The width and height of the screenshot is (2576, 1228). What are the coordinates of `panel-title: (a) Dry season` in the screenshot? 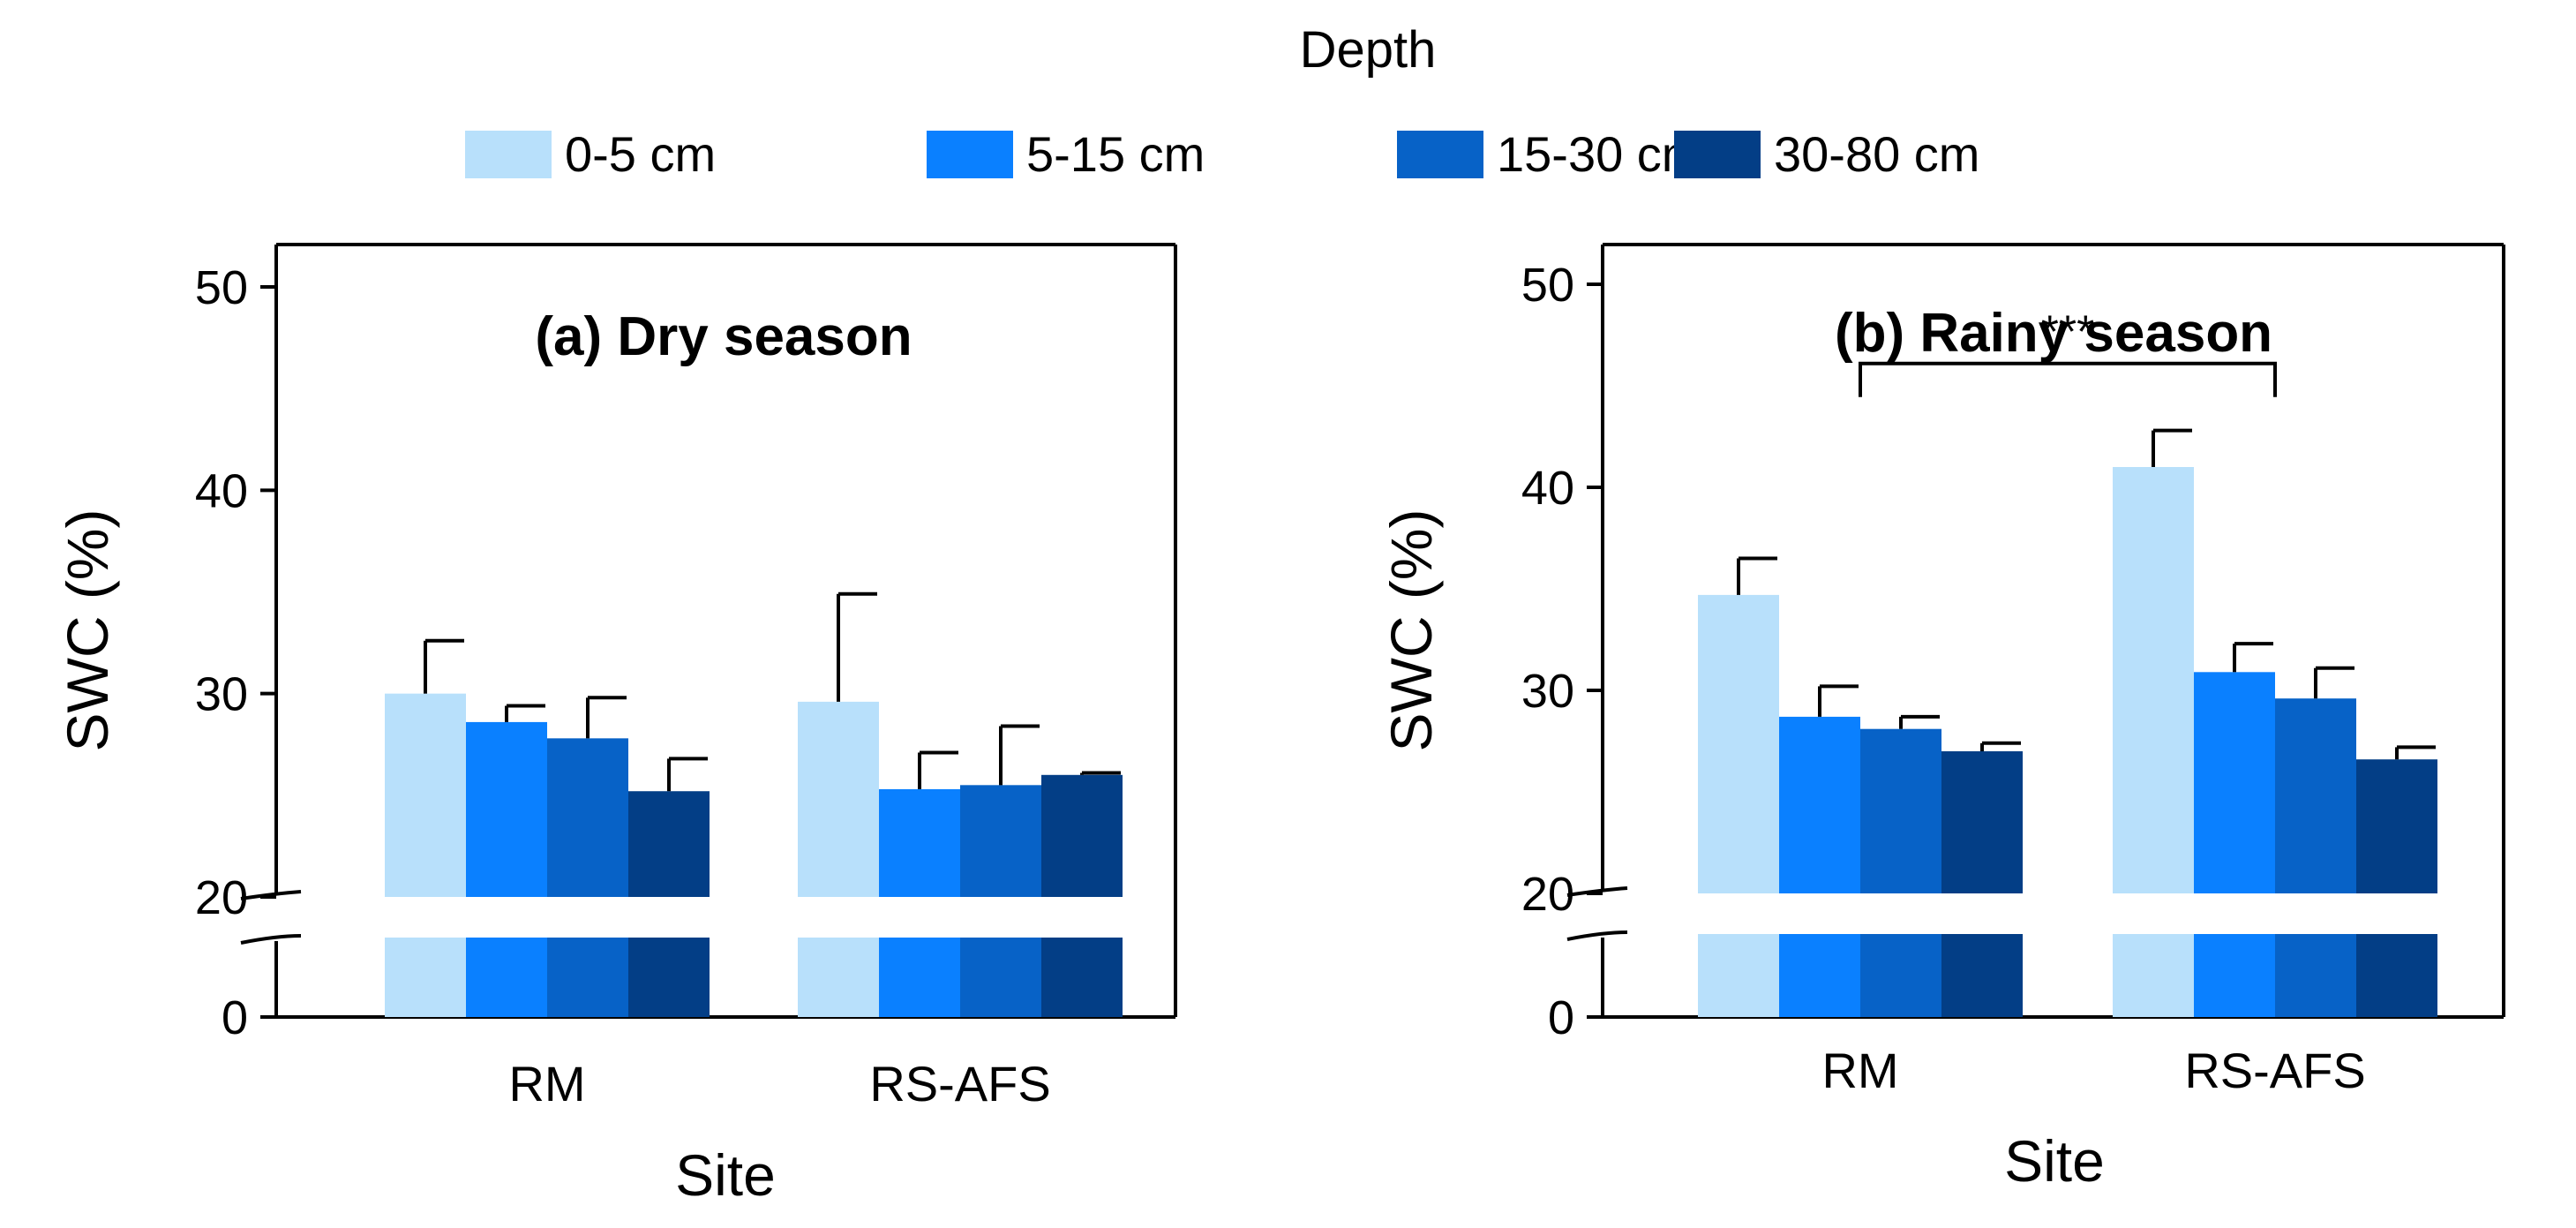 It's located at (723, 336).